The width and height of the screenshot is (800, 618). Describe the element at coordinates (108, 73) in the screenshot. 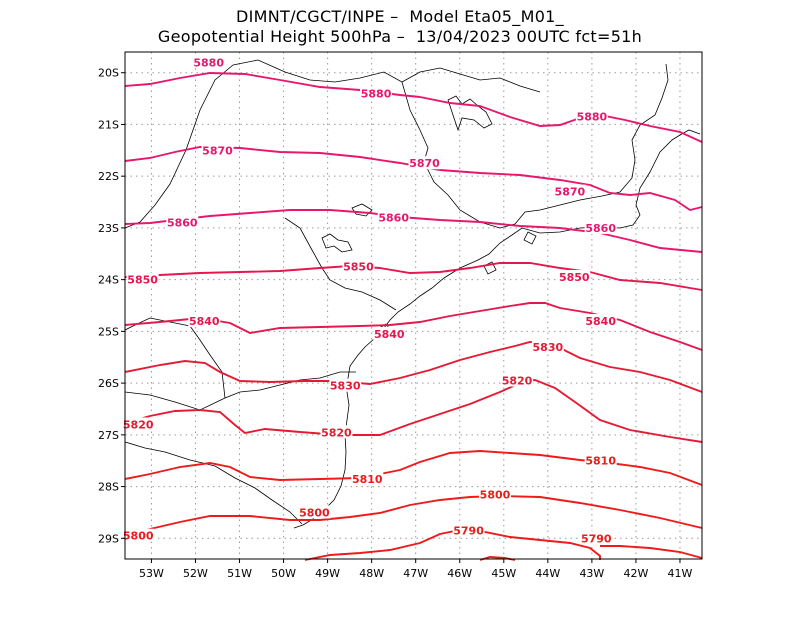

I see `lat-tick-label: 20S` at that location.